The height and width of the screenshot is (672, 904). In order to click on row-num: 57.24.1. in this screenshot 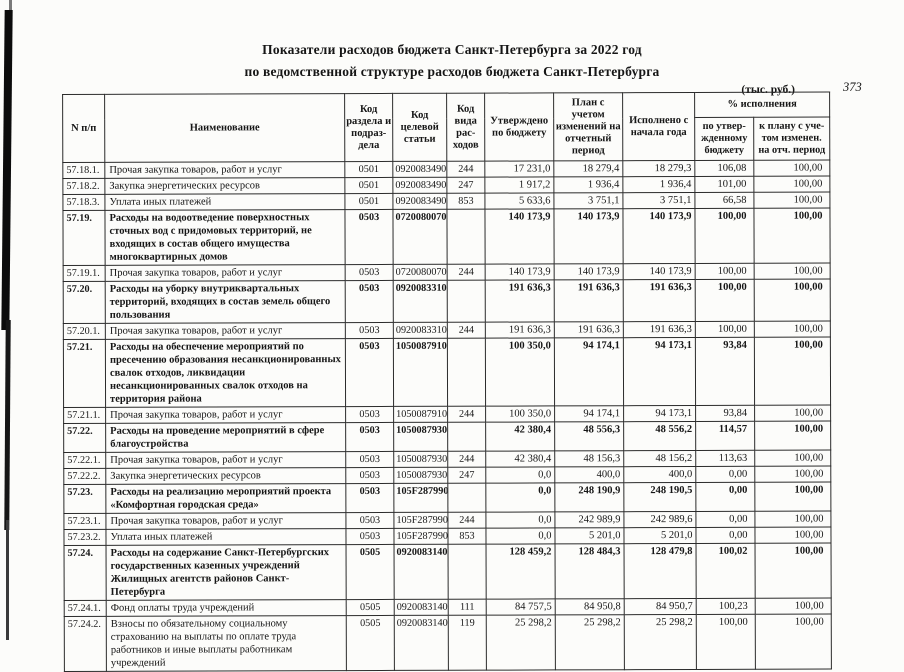, I will do `click(85, 608)`.